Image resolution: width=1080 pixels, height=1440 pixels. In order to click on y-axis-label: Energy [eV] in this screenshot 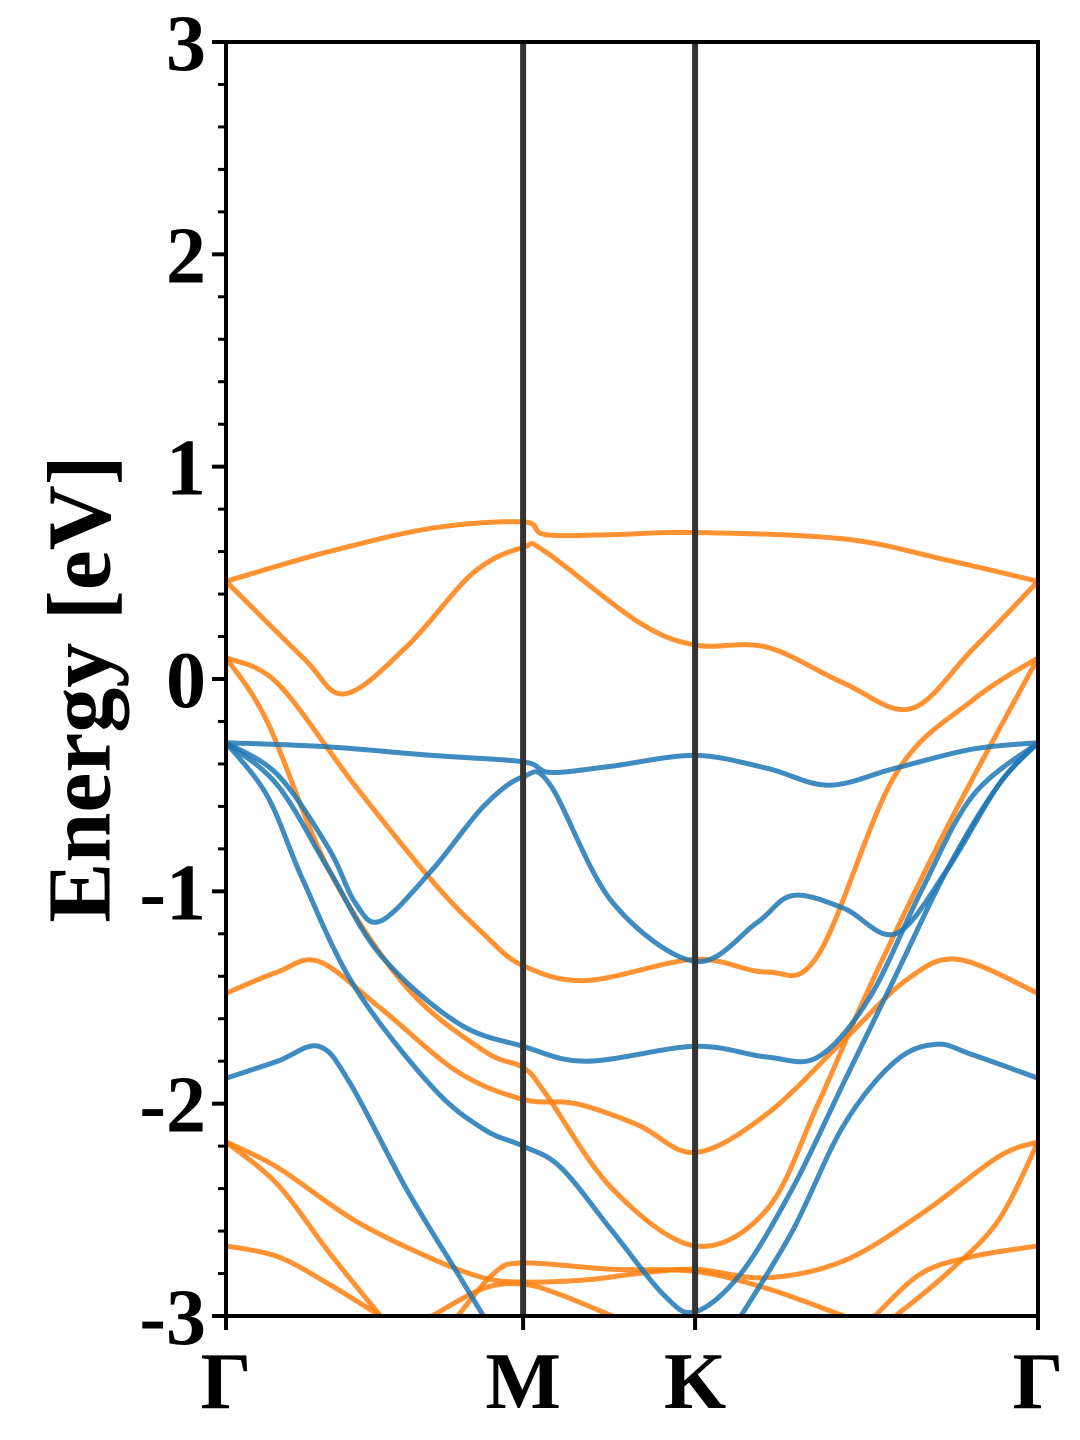, I will do `click(80, 688)`.